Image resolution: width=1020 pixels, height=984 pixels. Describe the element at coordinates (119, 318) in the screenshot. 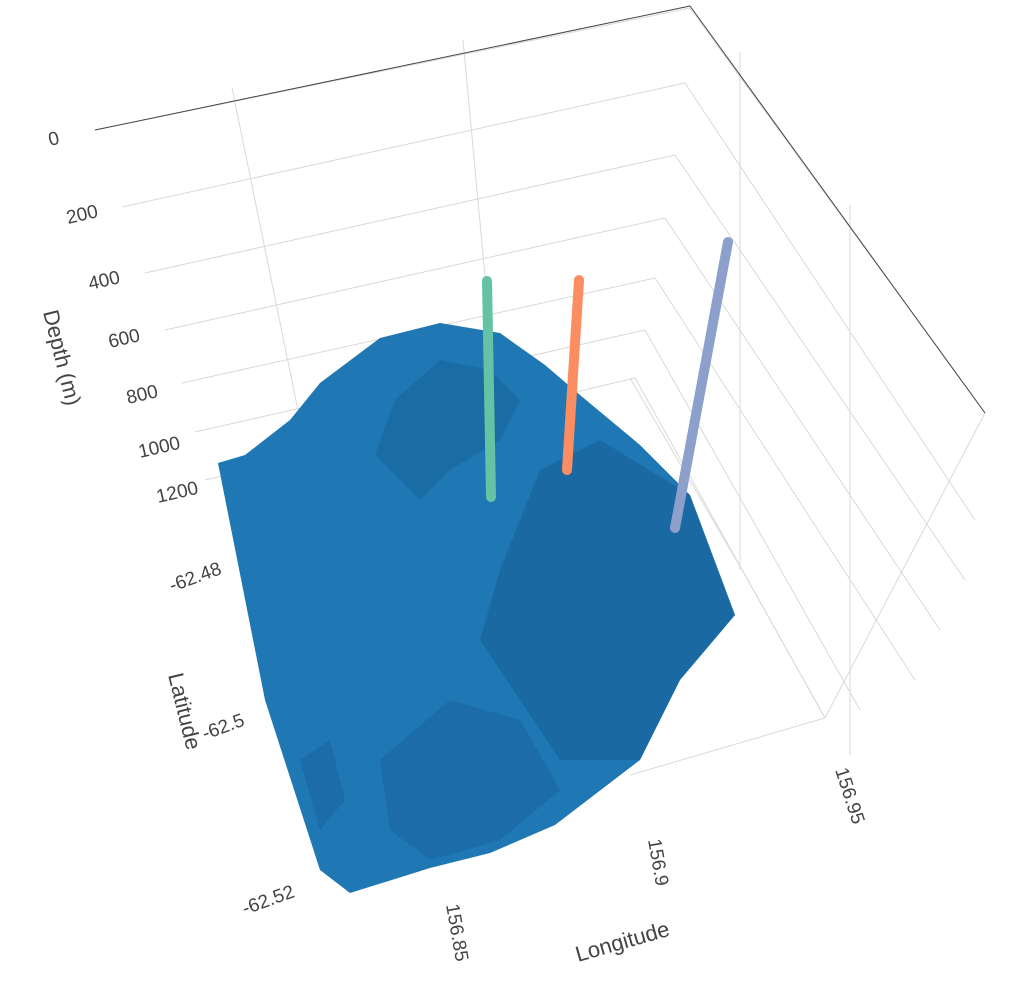

I see `z-axis: 0 200 400 600 800 1000 1200 Depth (m)` at that location.